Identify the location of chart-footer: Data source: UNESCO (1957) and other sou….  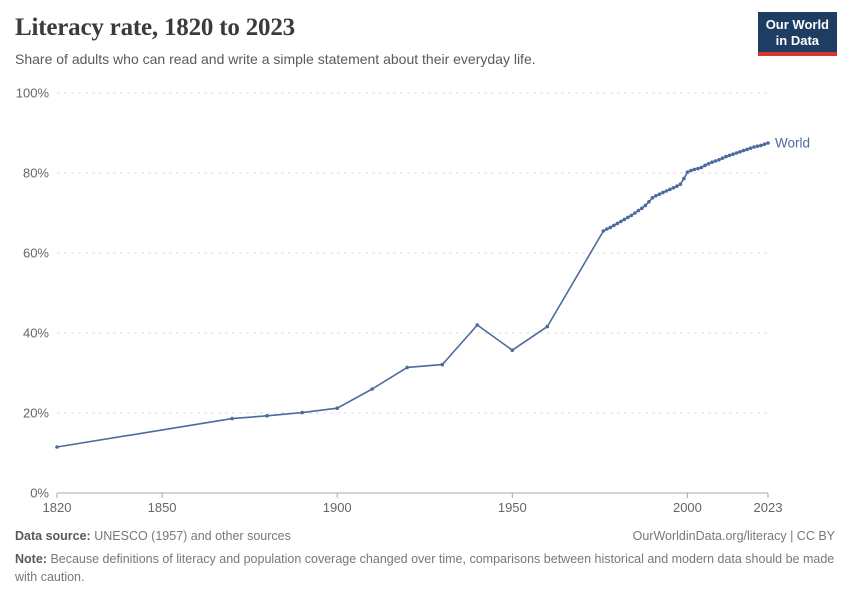
(425, 556).